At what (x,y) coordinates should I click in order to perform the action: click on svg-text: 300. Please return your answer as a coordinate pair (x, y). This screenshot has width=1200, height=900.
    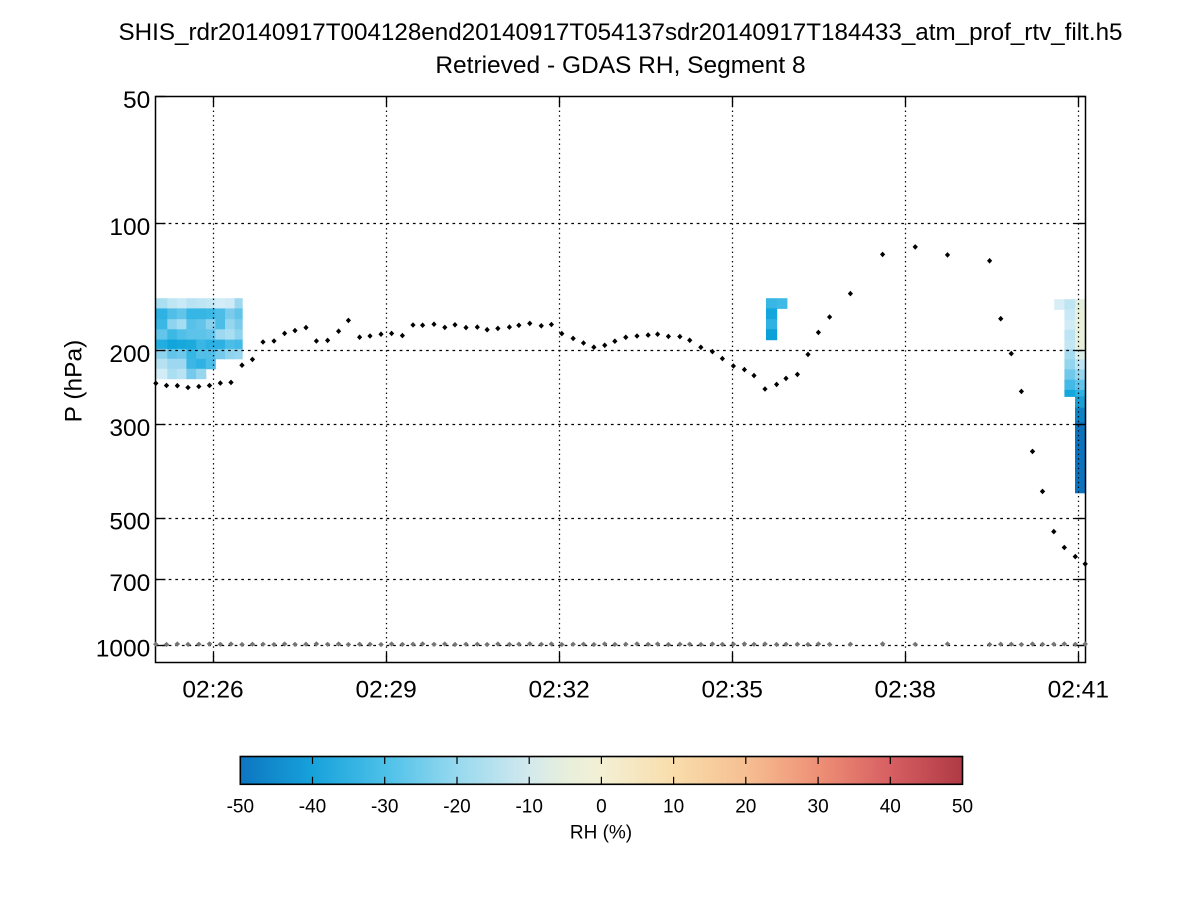
    Looking at the image, I should click on (129, 428).